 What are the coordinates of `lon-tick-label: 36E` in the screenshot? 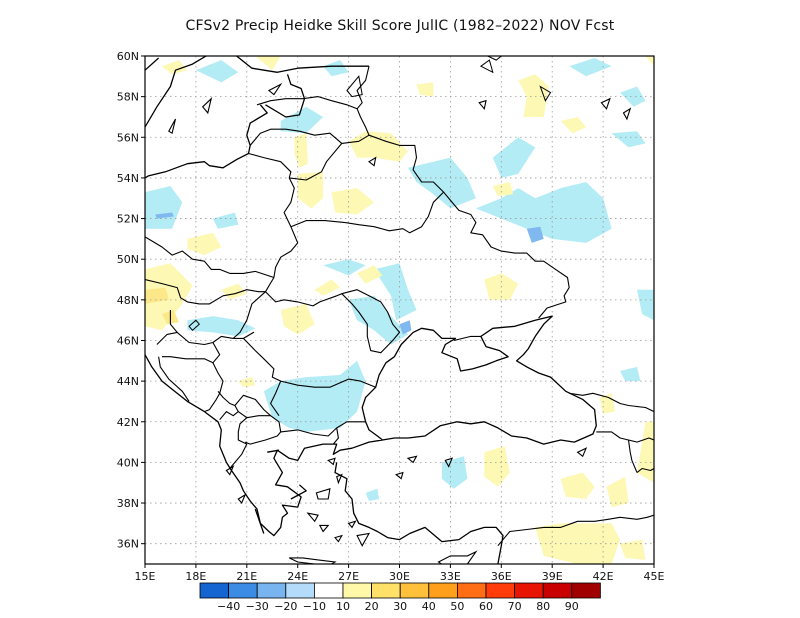 It's located at (501, 576).